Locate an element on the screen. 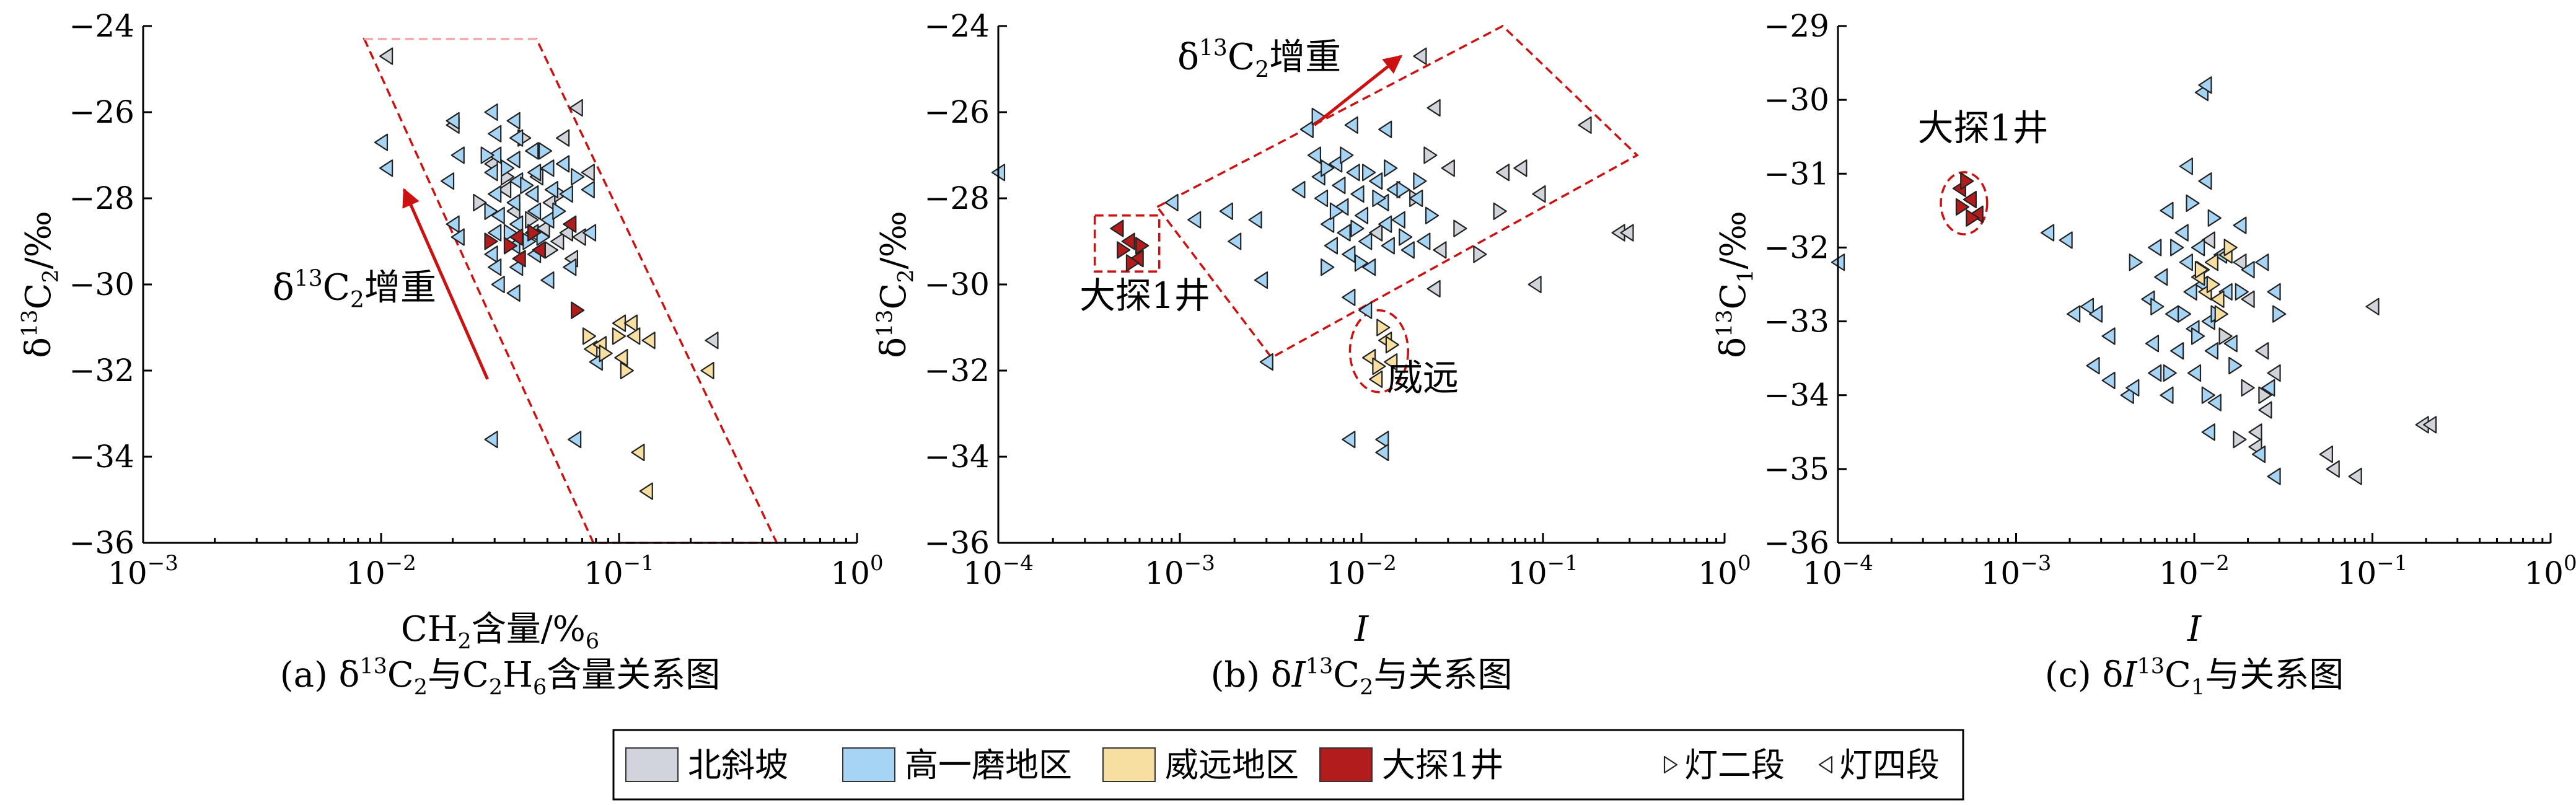 The height and width of the screenshot is (805, 2576). panel-caption: (b) δI13C2与关系图 is located at coordinates (1362, 677).